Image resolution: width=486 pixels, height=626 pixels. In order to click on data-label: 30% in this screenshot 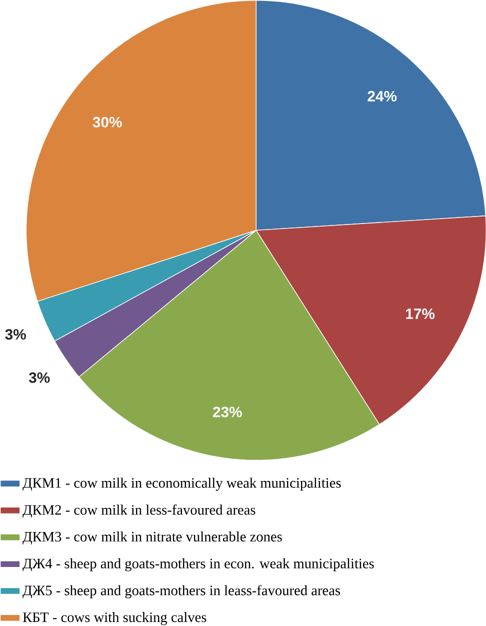, I will do `click(107, 122)`.